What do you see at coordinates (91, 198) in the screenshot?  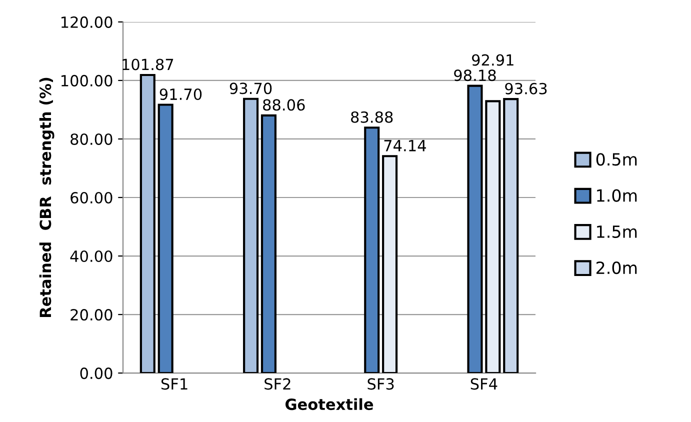 I see `y-tick-label: 60.00` at bounding box center [91, 198].